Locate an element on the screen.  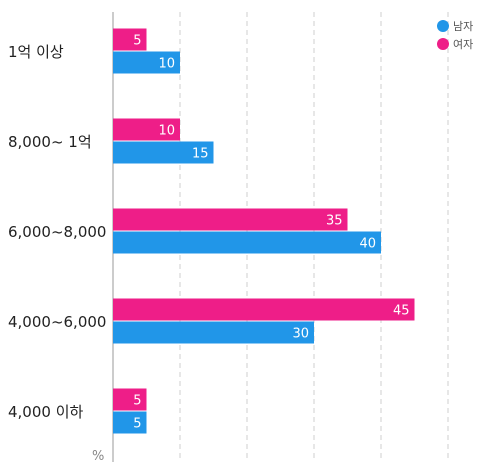
category-label: 6,000~8,000 is located at coordinates (57, 232).